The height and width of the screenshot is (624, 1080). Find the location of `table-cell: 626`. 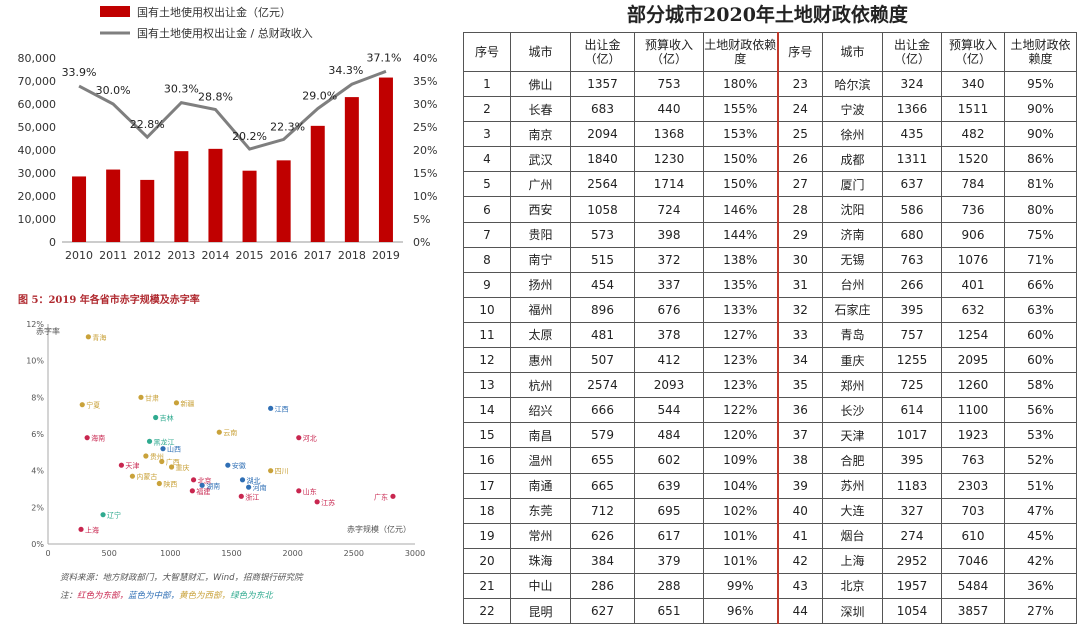

table-cell: 626 is located at coordinates (602, 535).